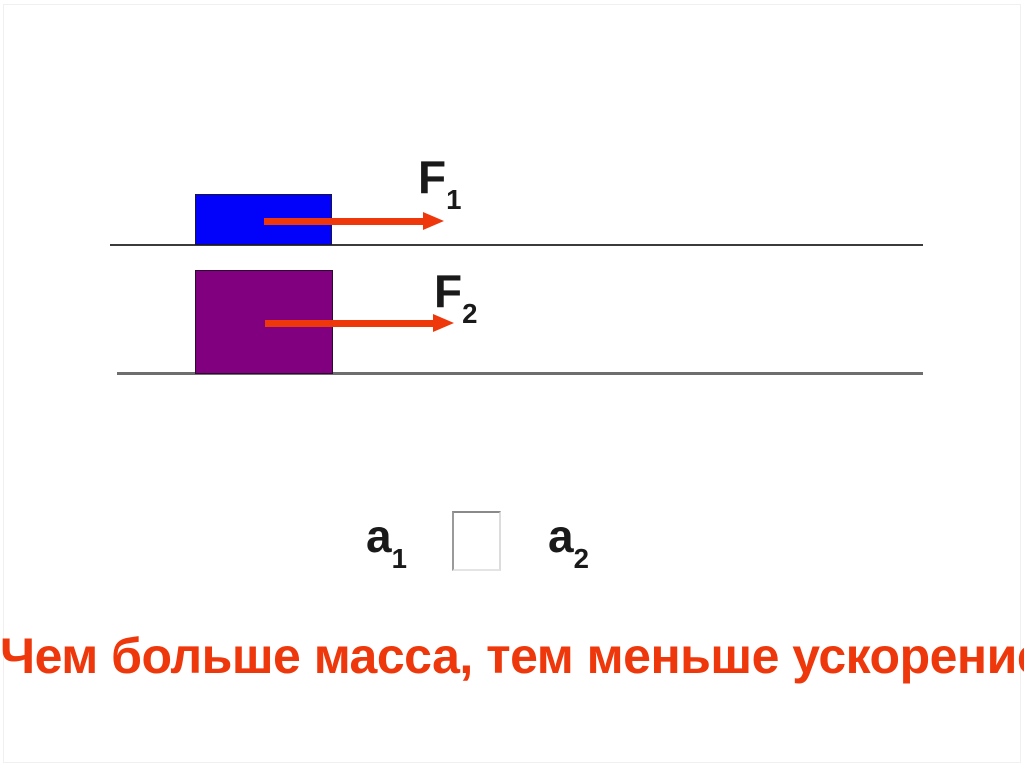 The image size is (1024, 767). What do you see at coordinates (399, 559) in the screenshot?
I see `accel-label-a1-sub: 1` at bounding box center [399, 559].